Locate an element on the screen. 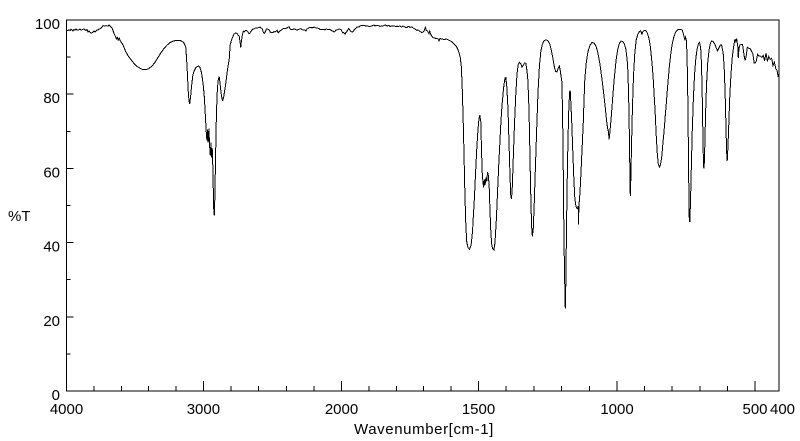 This screenshot has height=441, width=800. svg-text: Wavenumber[cm-1] is located at coordinates (424, 429).